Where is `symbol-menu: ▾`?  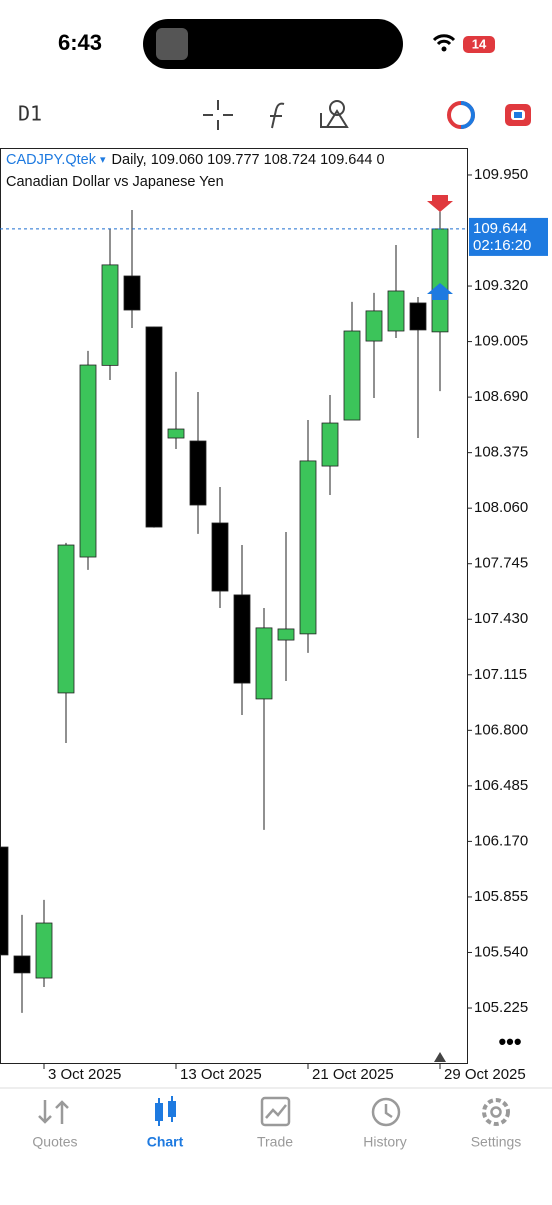
symbol-menu: ▾ is located at coordinates (103, 160).